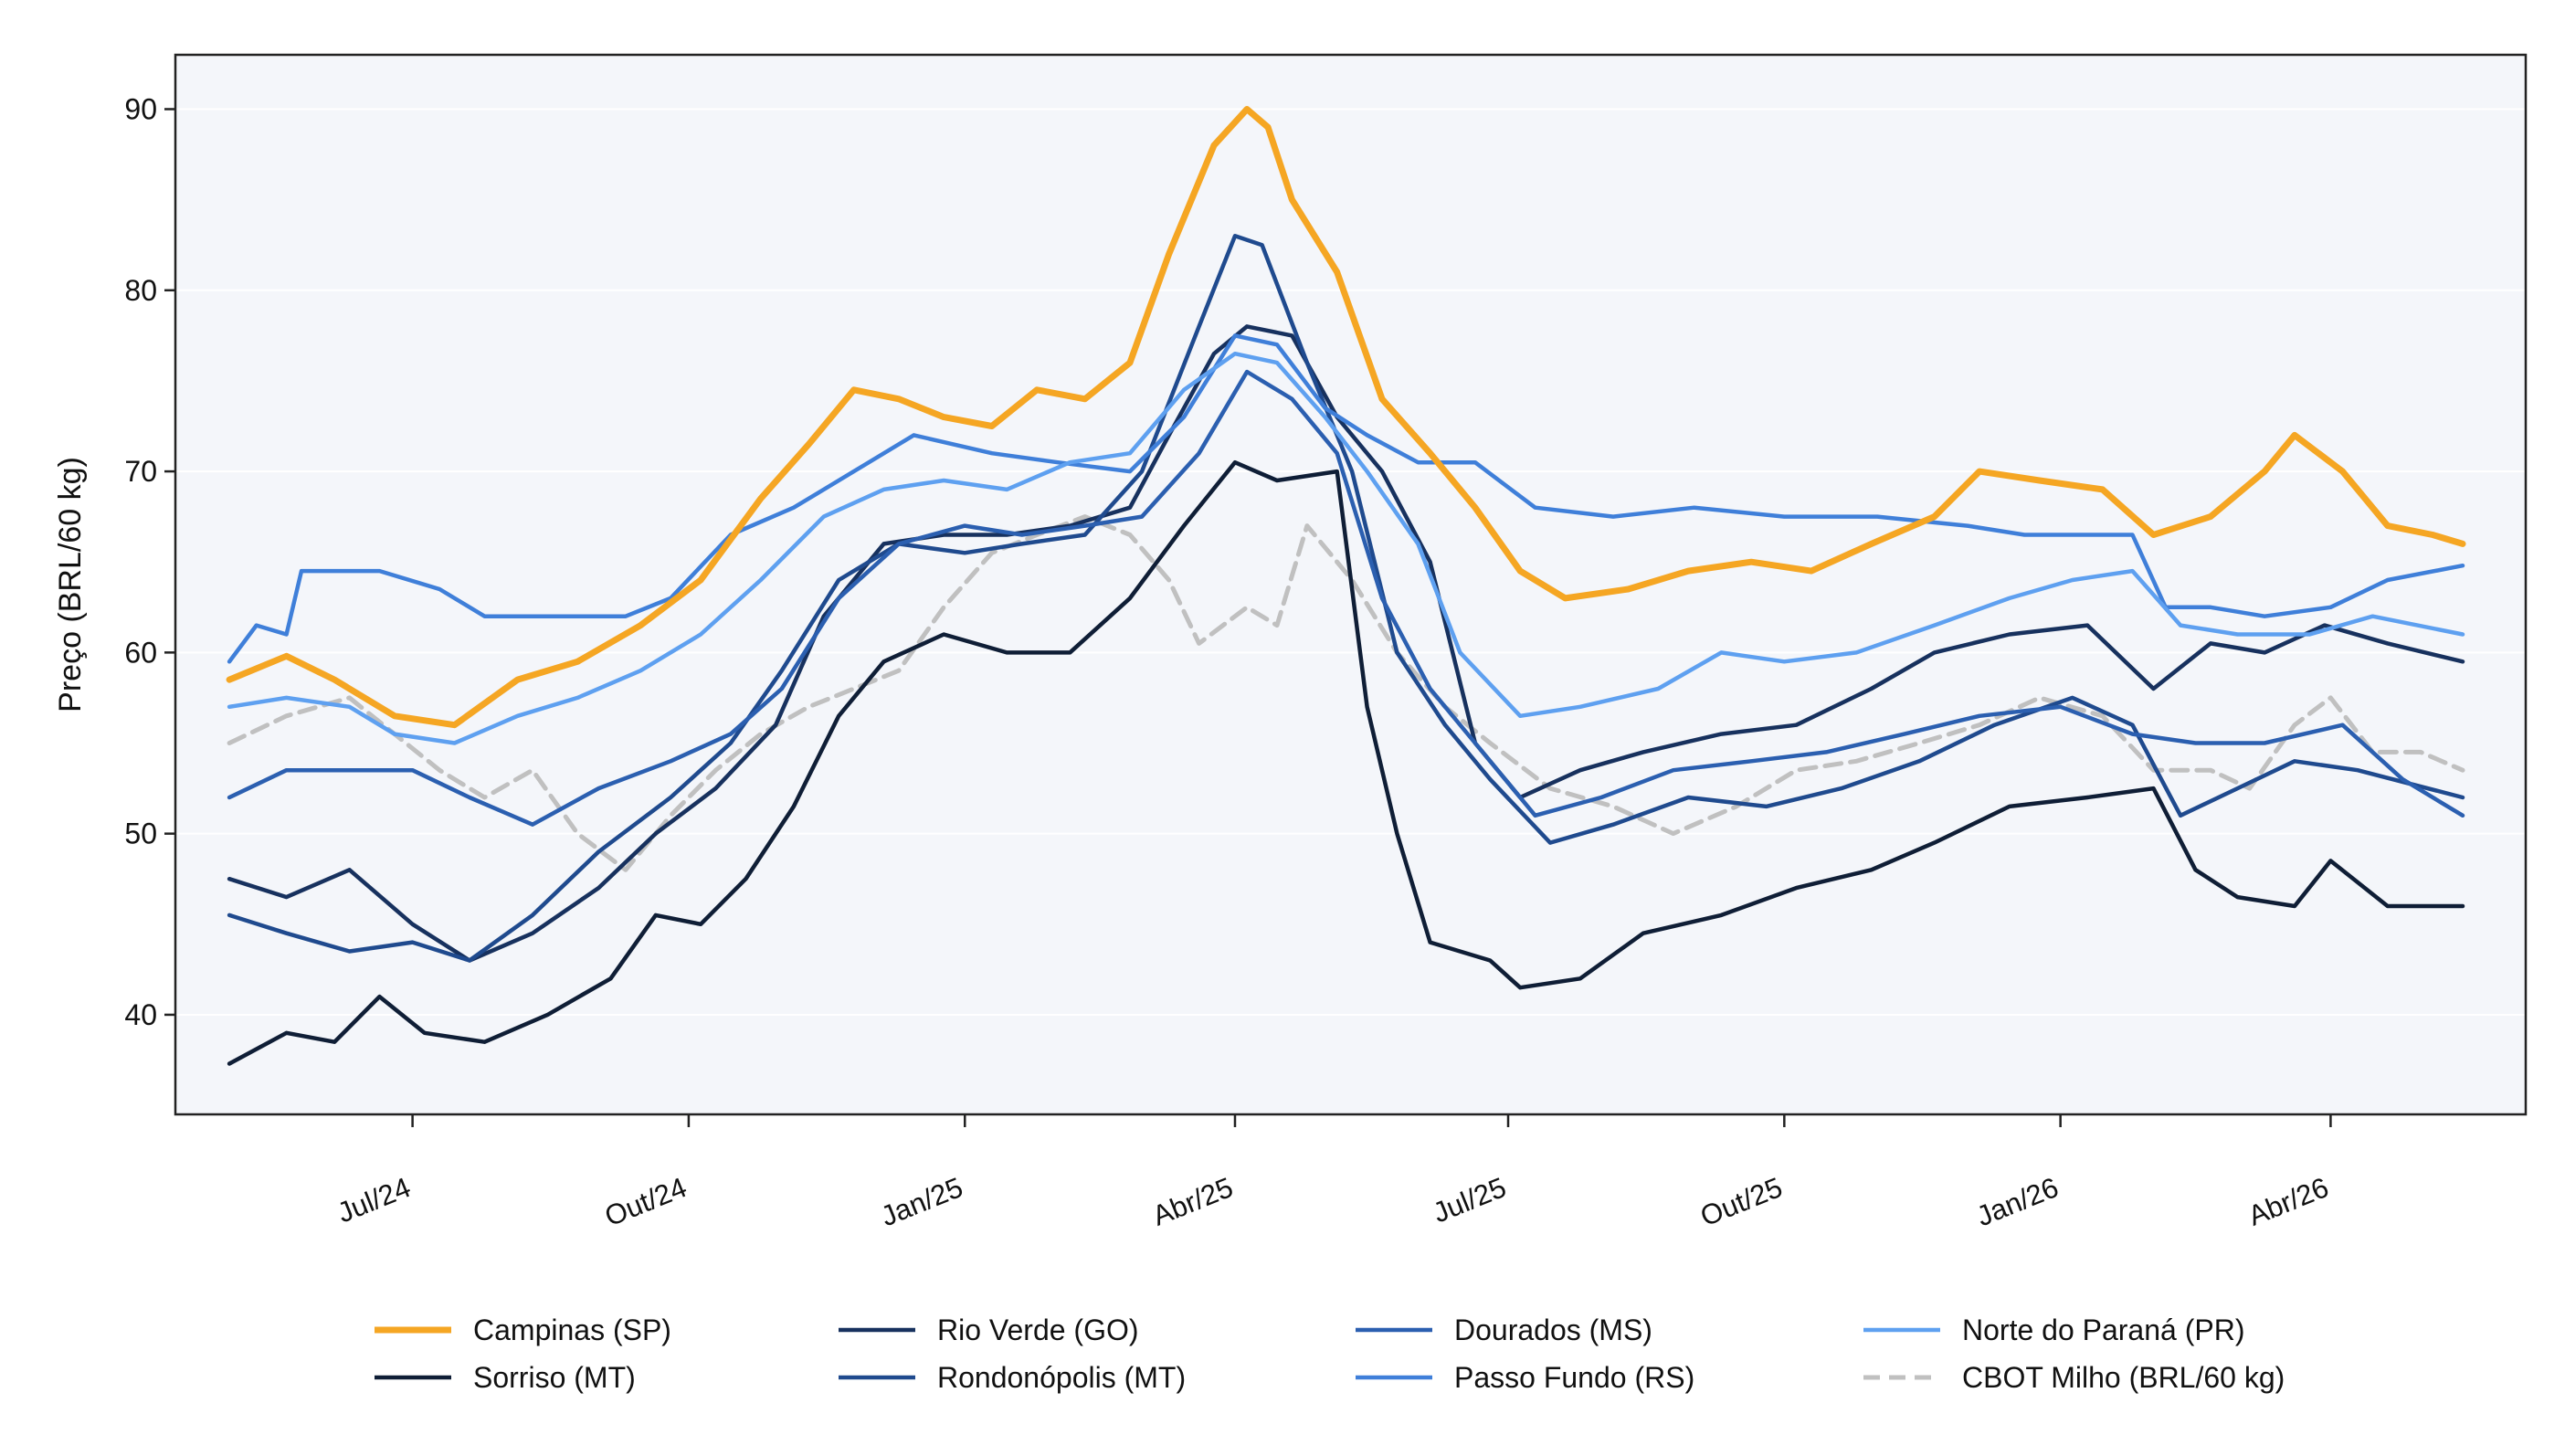  I want to click on x-tick-label-Jul/24: Jul/24, so click(373, 1200).